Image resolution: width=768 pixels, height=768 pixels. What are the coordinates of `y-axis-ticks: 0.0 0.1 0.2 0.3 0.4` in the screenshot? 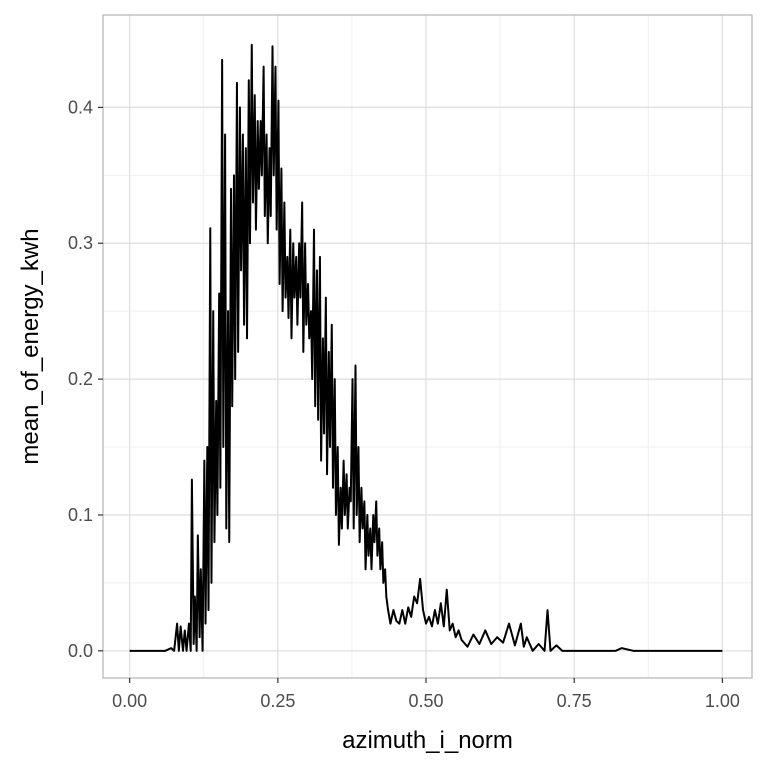 It's located at (85, 379).